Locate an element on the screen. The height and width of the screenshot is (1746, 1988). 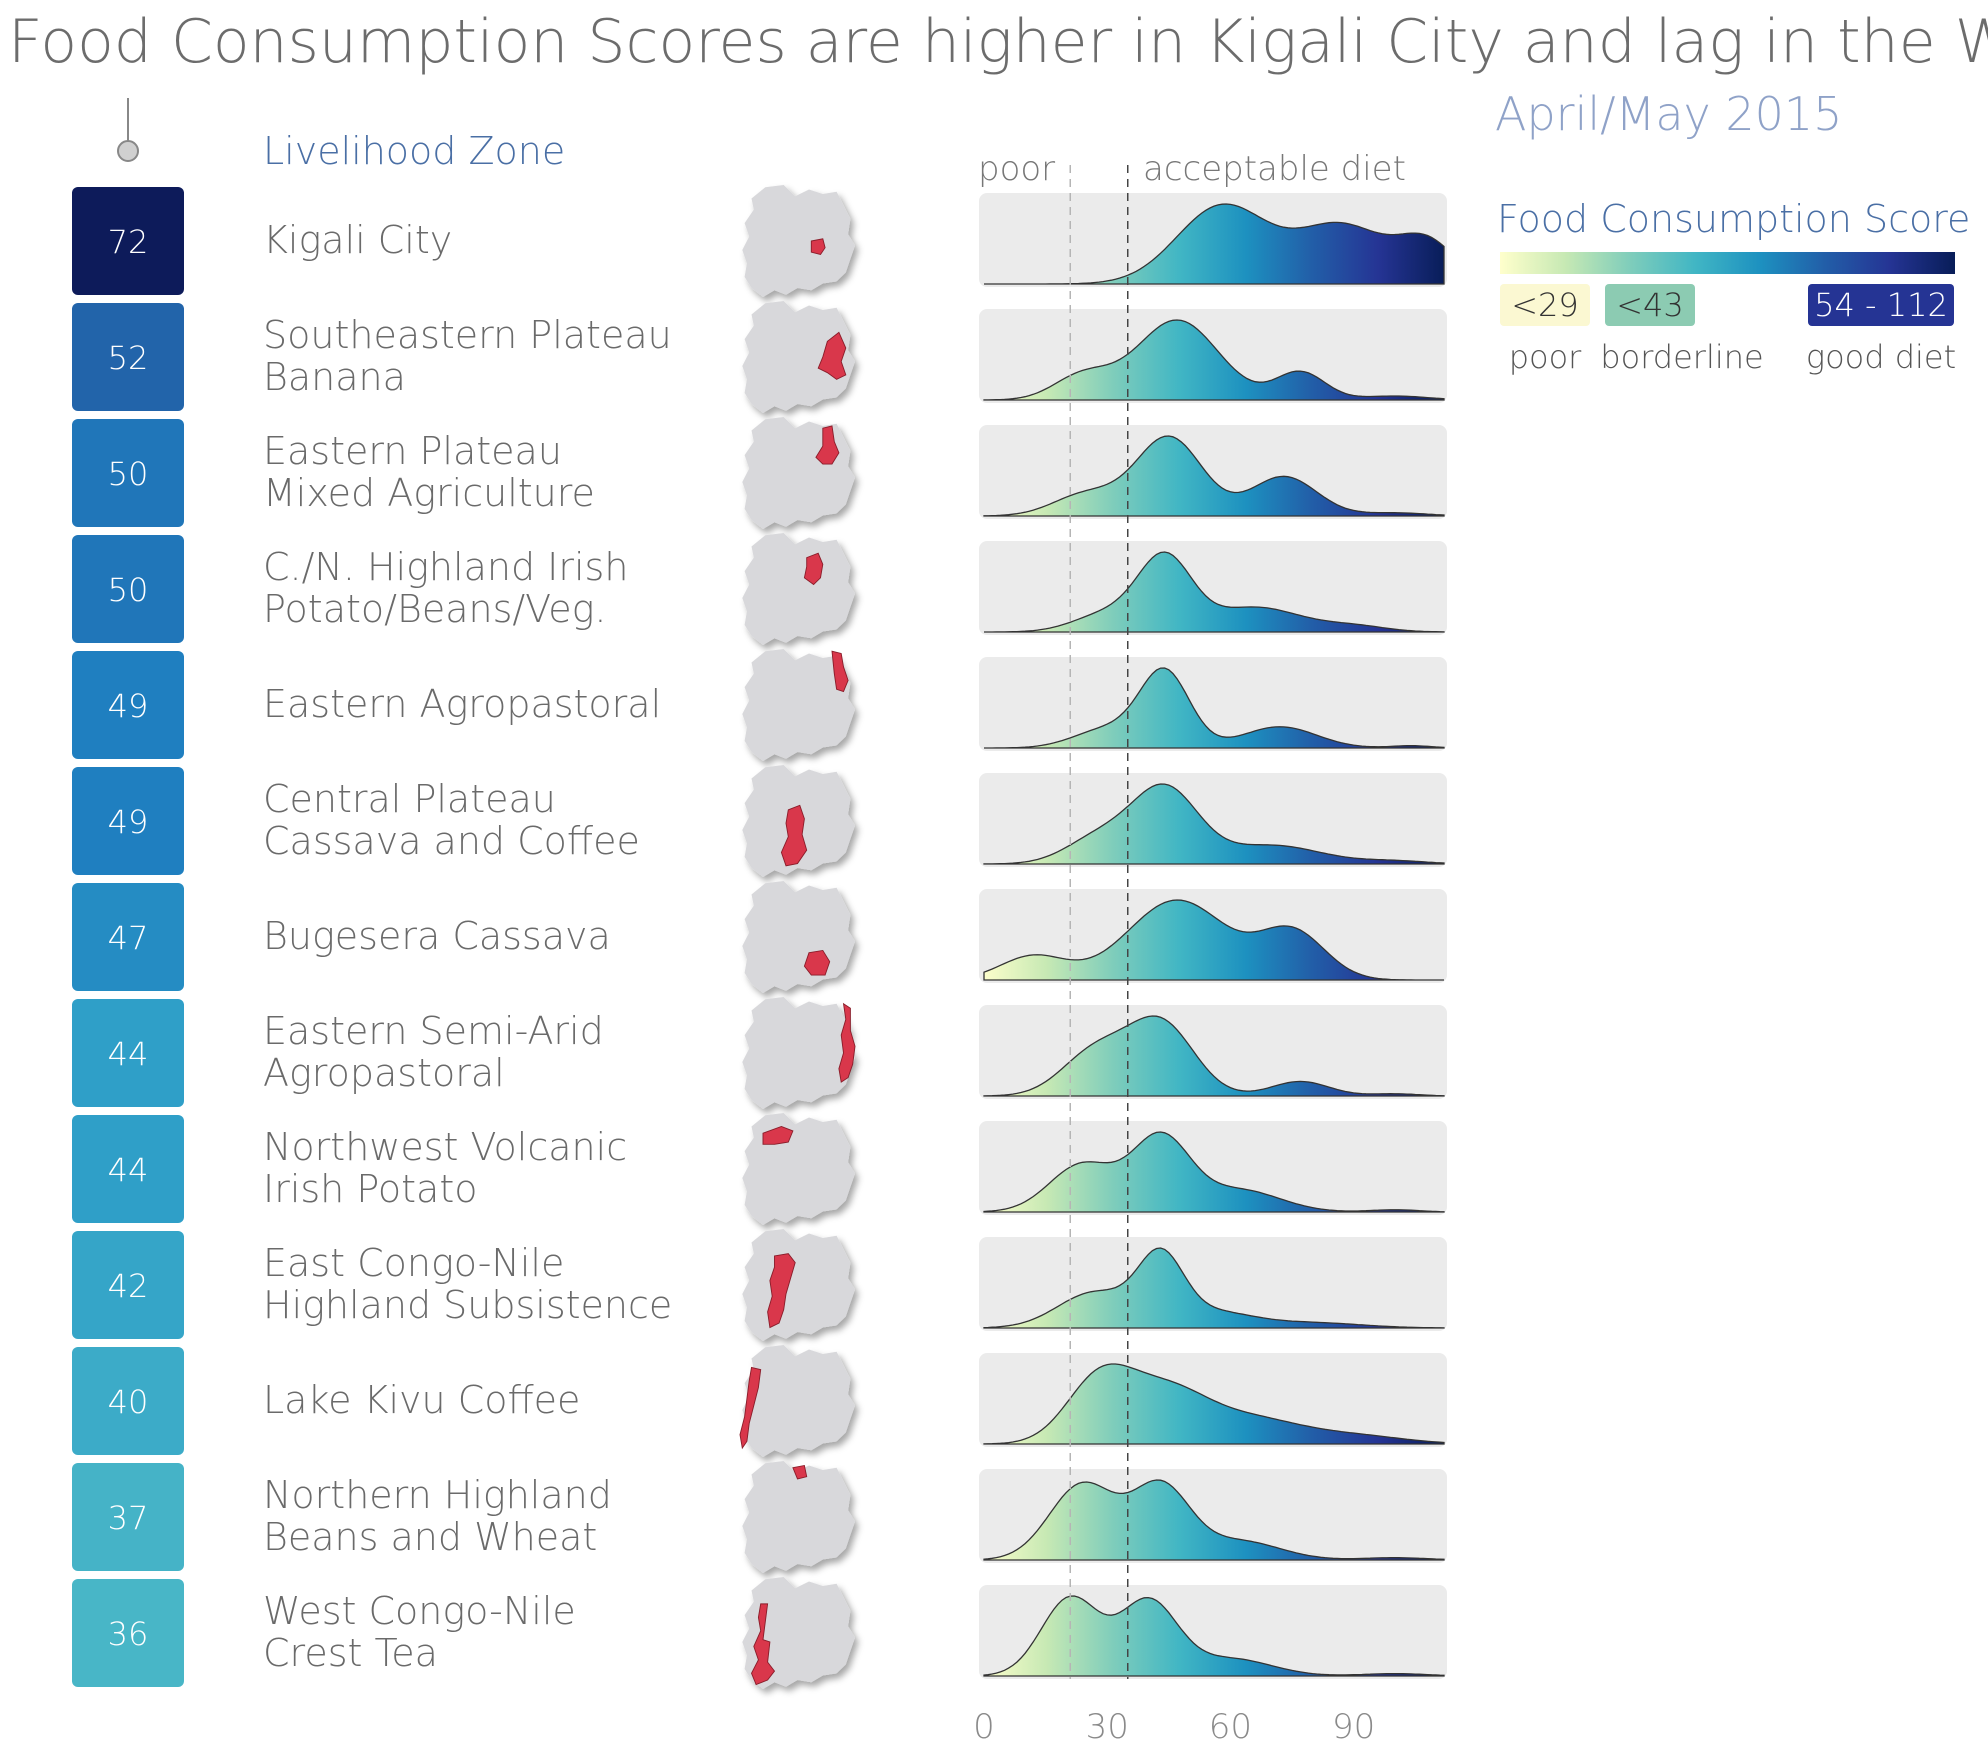
x-tick-label: 30 is located at coordinates (1107, 1726).